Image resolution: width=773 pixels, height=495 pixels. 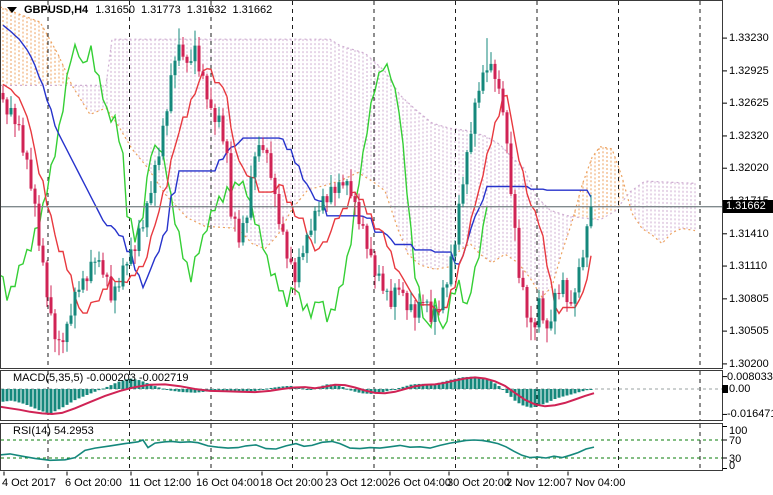 What do you see at coordinates (163, 378) in the screenshot?
I see `macd-value-signal: -0.002719` at bounding box center [163, 378].